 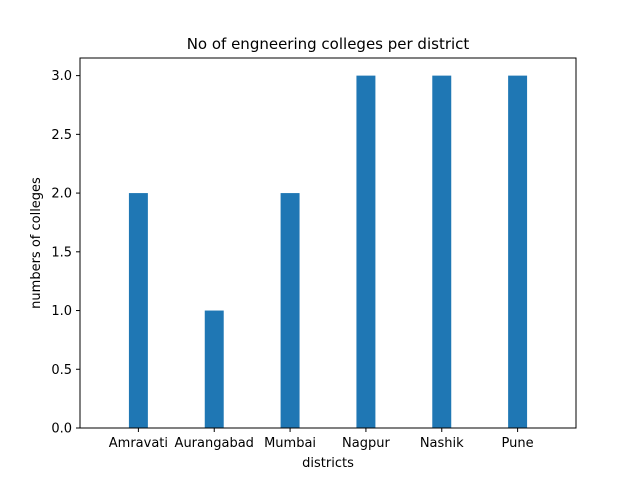 What do you see at coordinates (61, 370) in the screenshot?
I see `y-tick-label: 0.5` at bounding box center [61, 370].